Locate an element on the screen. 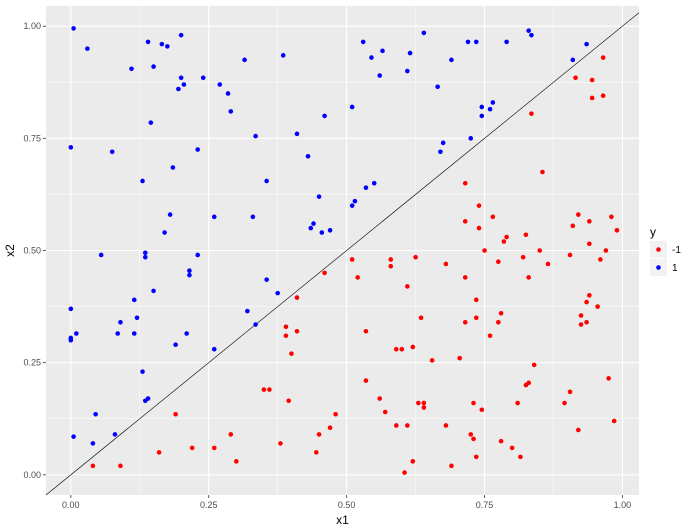 This screenshot has height=531, width=700. x-tick-label: 0.00 is located at coordinates (71, 505).